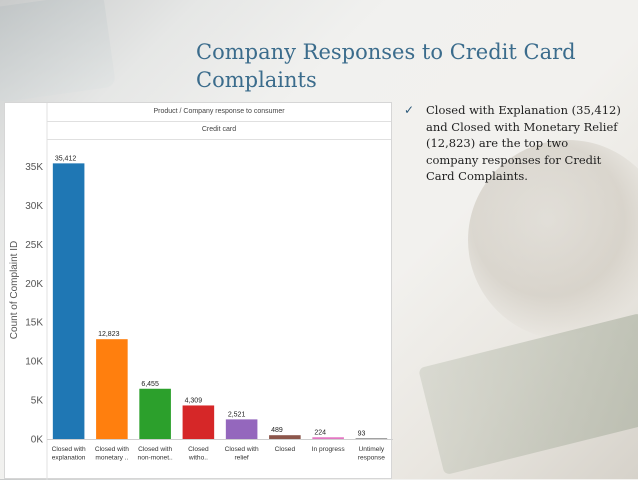 This screenshot has width=638, height=480. Describe the element at coordinates (237, 414) in the screenshot. I see `data-label: 2,521` at that location.